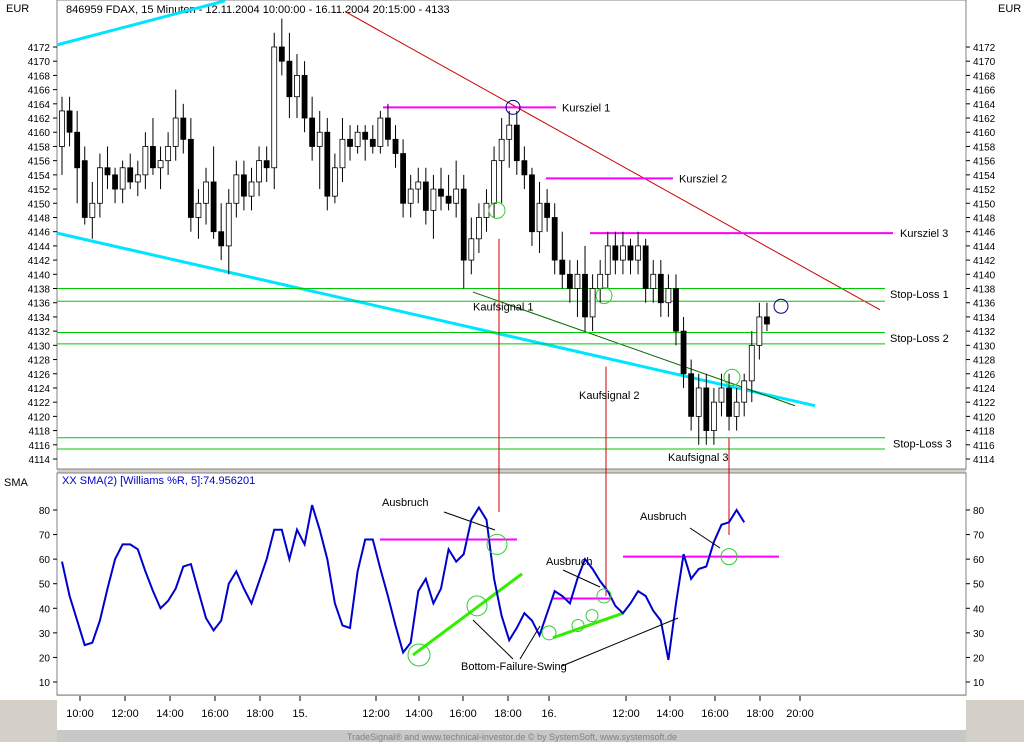 This screenshot has height=742, width=1024. I want to click on y-tick-label-left: 4170, so click(39, 62).